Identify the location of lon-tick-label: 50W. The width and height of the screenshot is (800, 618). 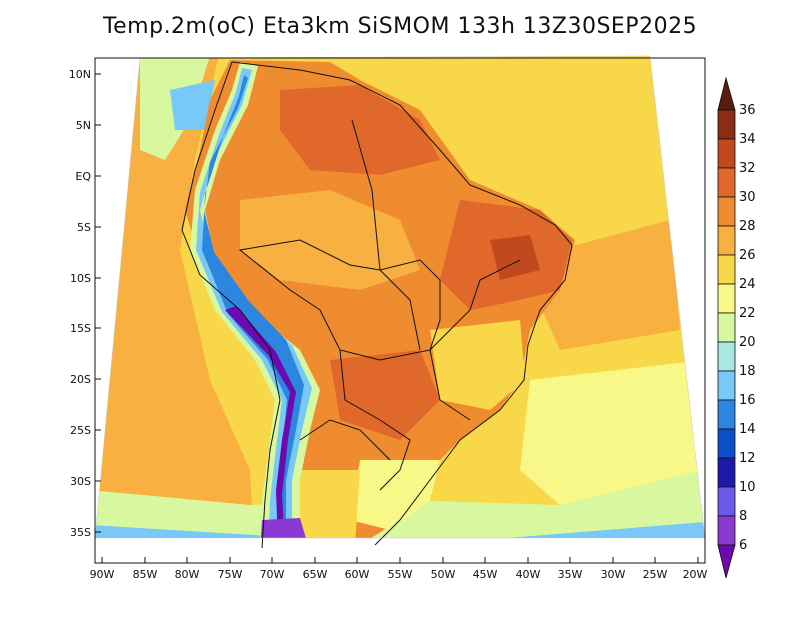
(443, 574).